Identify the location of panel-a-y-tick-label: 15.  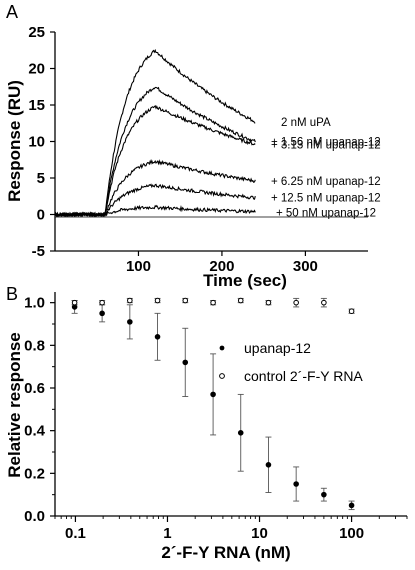
(36, 105).